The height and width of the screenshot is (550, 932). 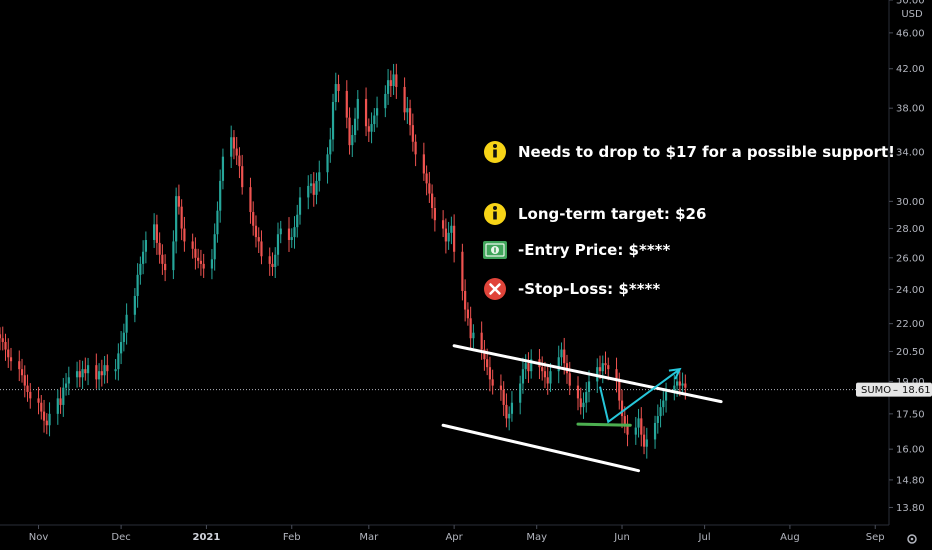 I want to click on annotation-text-3: -Stop-Loss: $****, so click(x=589, y=289).